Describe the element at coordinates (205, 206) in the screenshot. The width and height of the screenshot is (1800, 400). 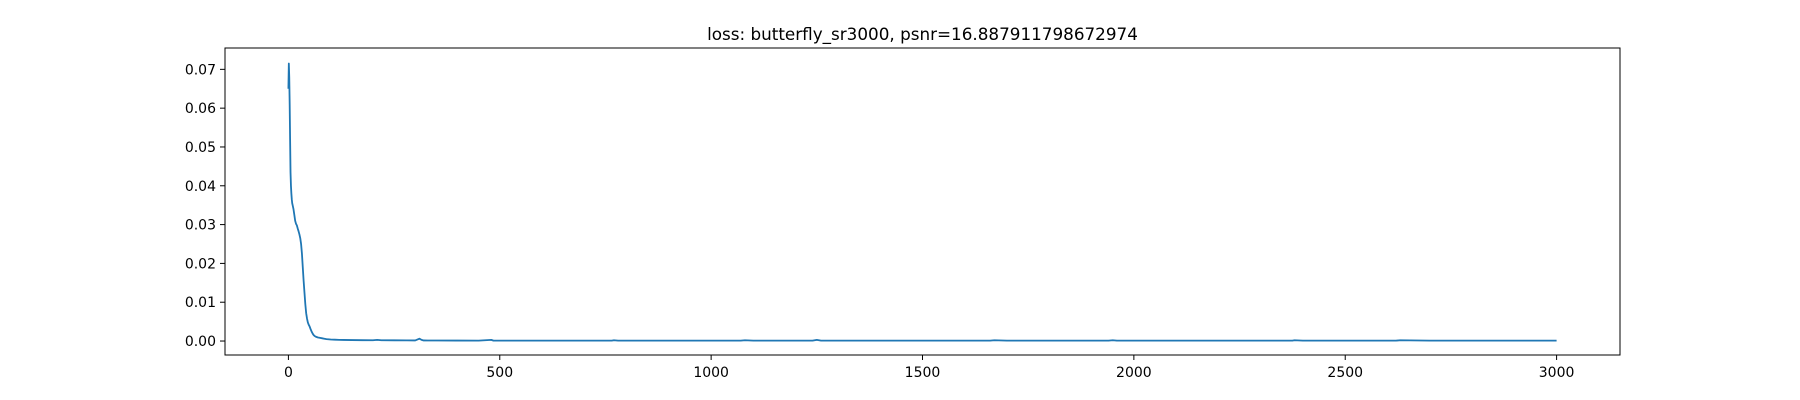
I see `y-axis: 0.00 0.01 0.02 0.03 0.04 0.05 0.06 0.07` at that location.